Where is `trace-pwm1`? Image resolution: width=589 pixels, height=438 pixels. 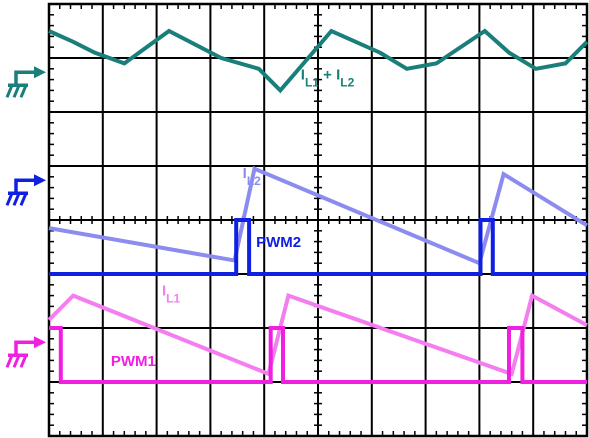
trace-pwm1 is located at coordinates (318, 355).